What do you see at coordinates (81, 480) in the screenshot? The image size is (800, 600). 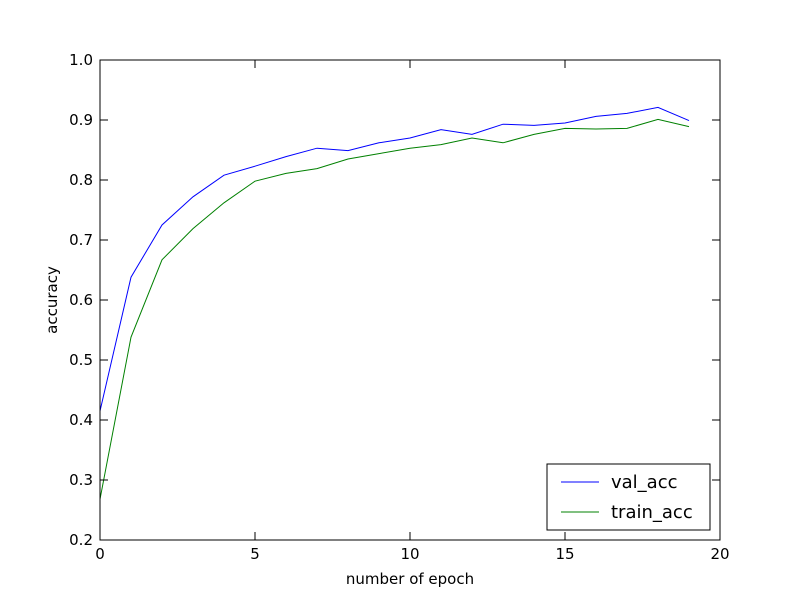 I see `y-tick-label: 0.3` at bounding box center [81, 480].